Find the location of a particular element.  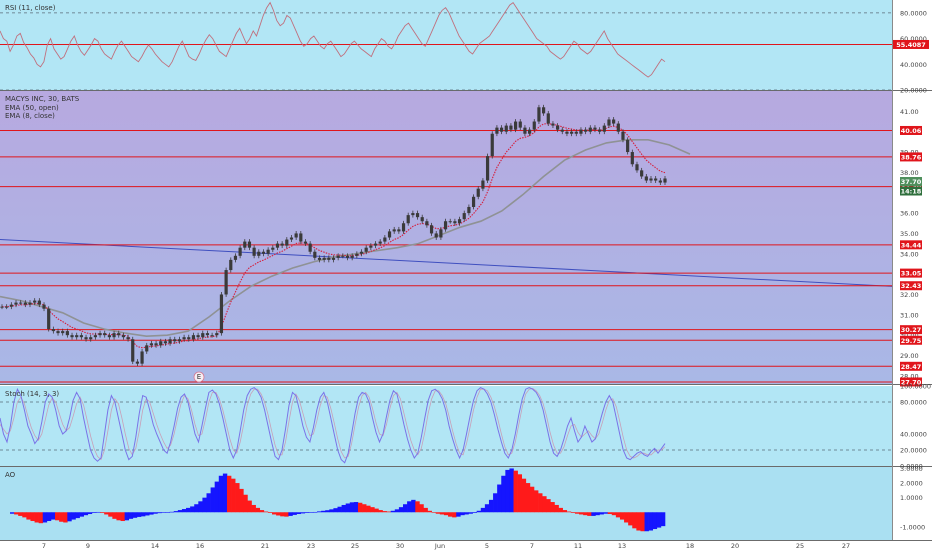

stoch-tick-label: 20.0000 is located at coordinates (913, 451).